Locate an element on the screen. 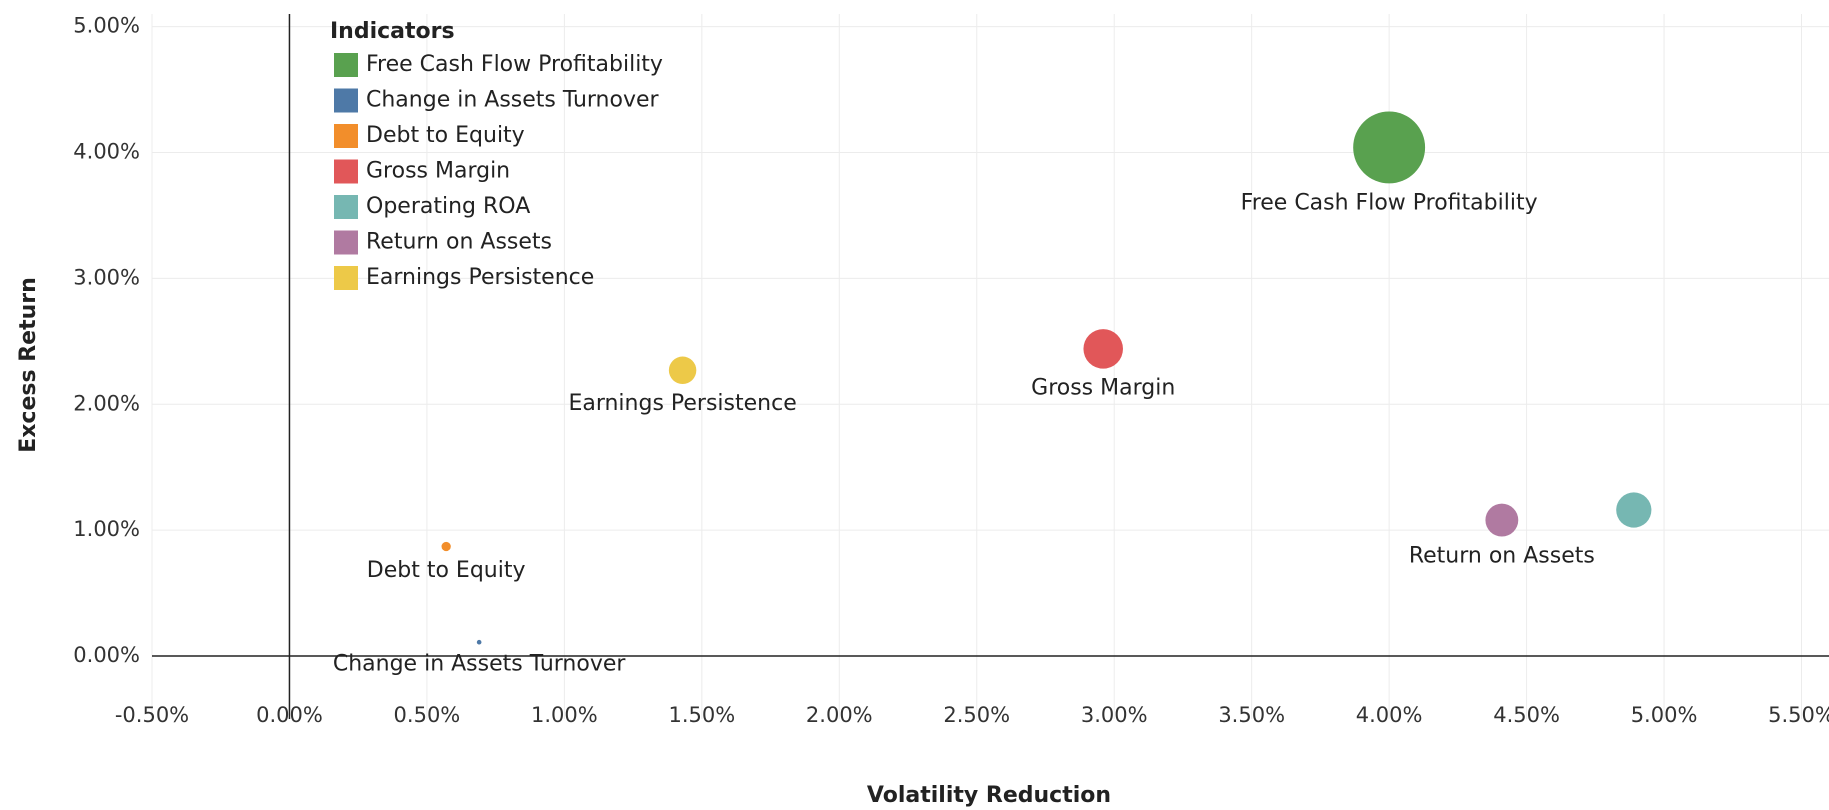 The image size is (1829, 810). x-tick-label: 0.50% is located at coordinates (427, 715).